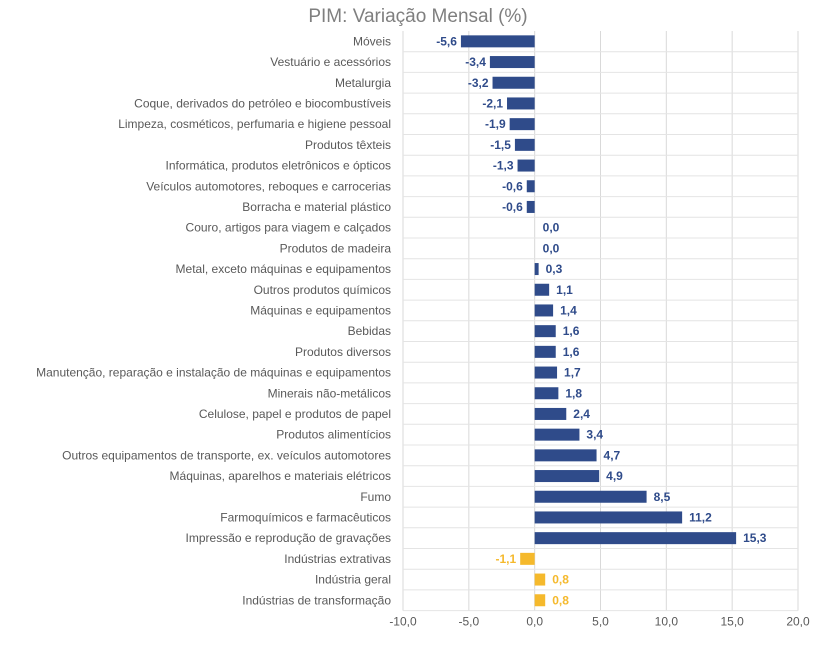  I want to click on data-label: 4,7, so click(612, 455).